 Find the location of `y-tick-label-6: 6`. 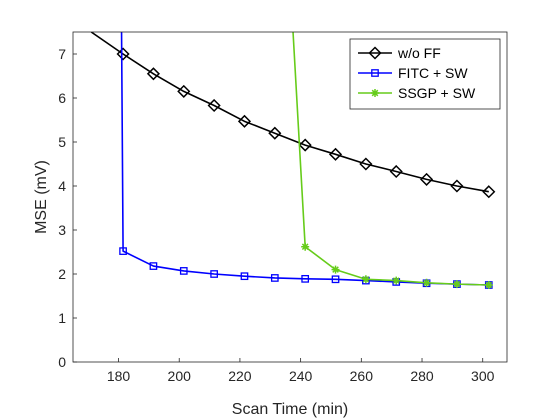

y-tick-label-6: 6 is located at coordinates (62, 98).